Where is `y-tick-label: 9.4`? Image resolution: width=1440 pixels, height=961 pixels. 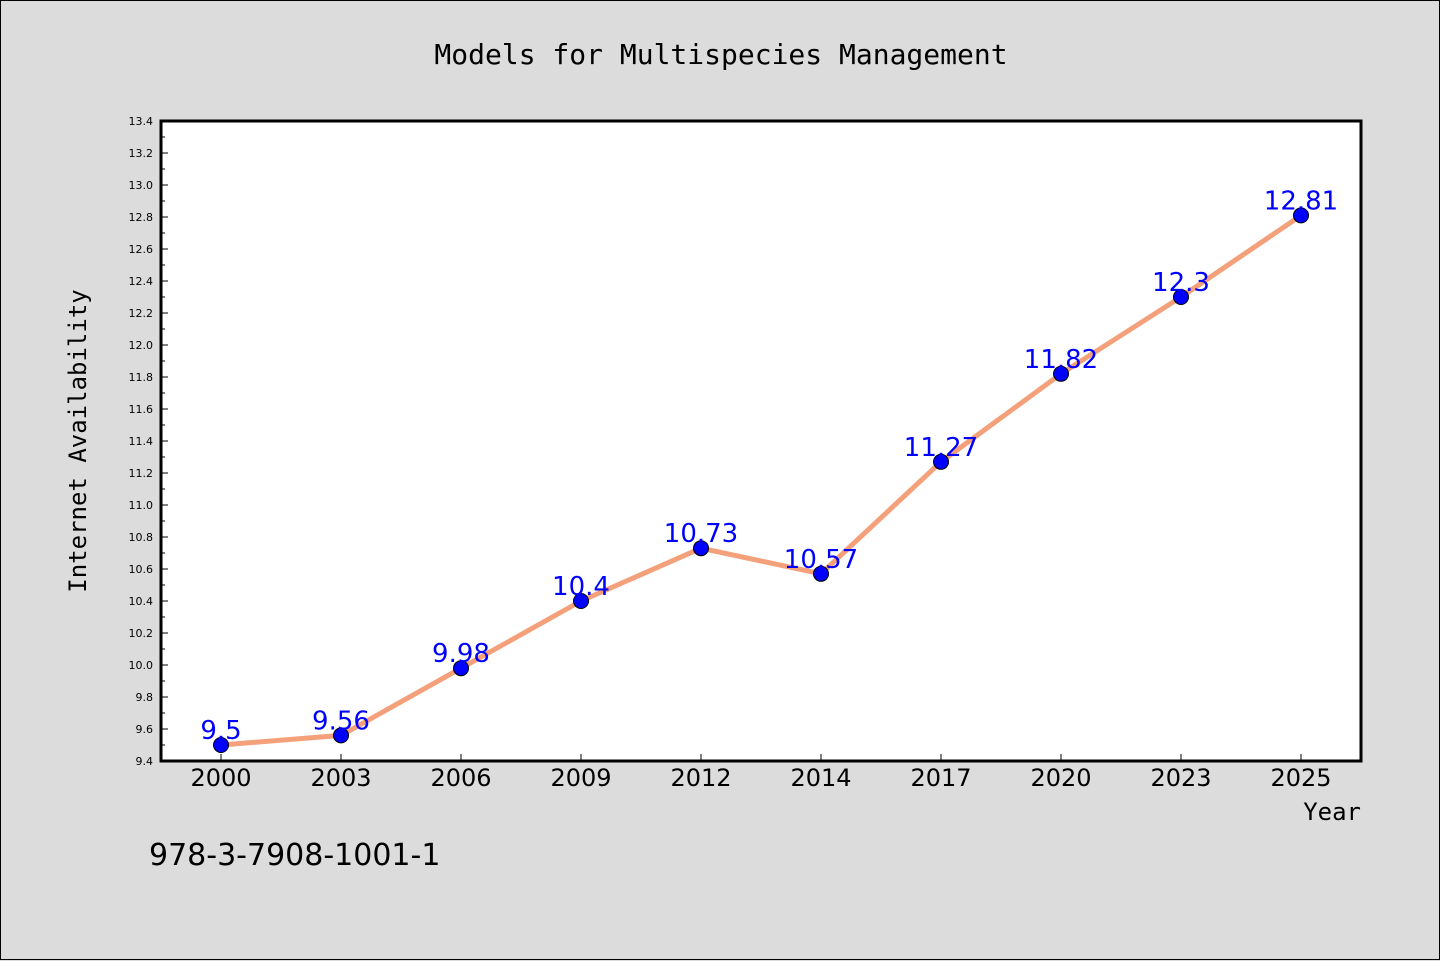 y-tick-label: 9.4 is located at coordinates (145, 761).